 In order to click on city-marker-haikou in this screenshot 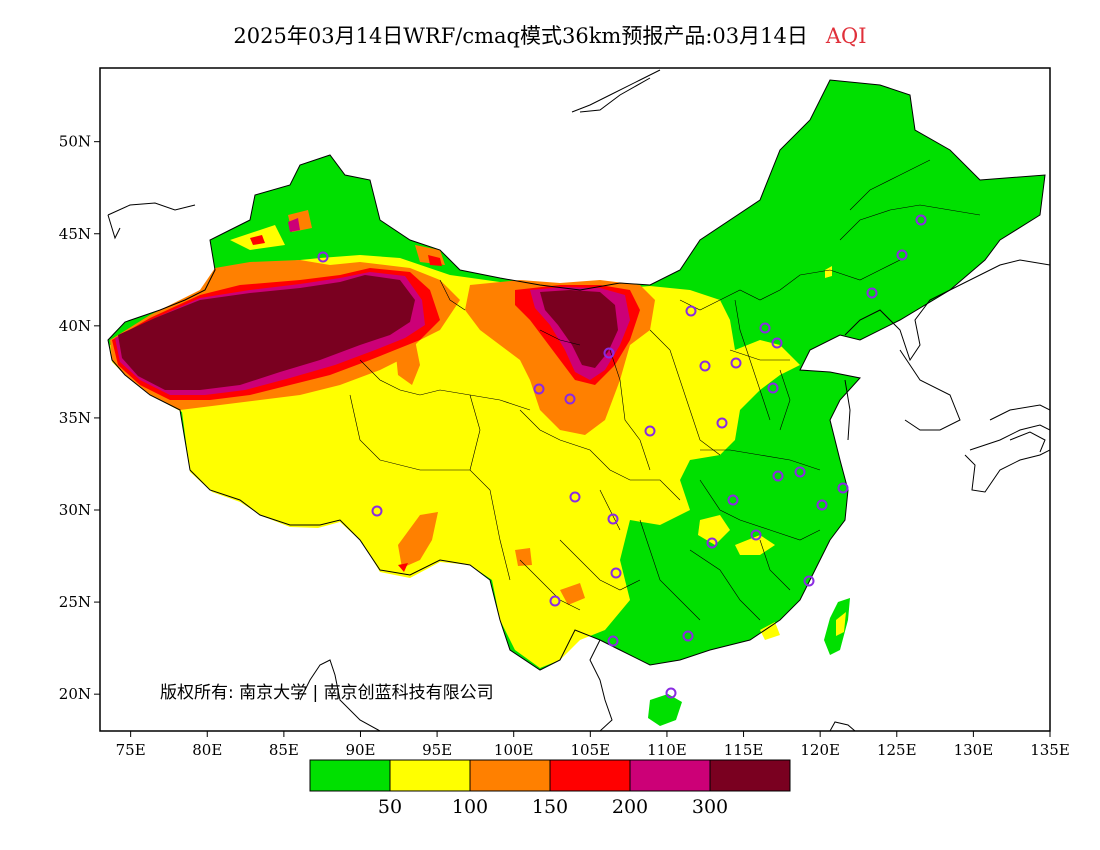, I will do `click(671, 693)`.